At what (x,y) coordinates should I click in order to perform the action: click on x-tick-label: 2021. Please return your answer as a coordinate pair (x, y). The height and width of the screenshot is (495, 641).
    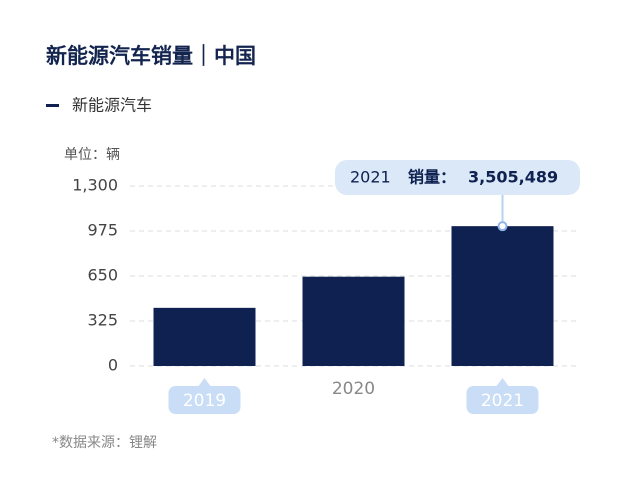
    Looking at the image, I should click on (502, 401).